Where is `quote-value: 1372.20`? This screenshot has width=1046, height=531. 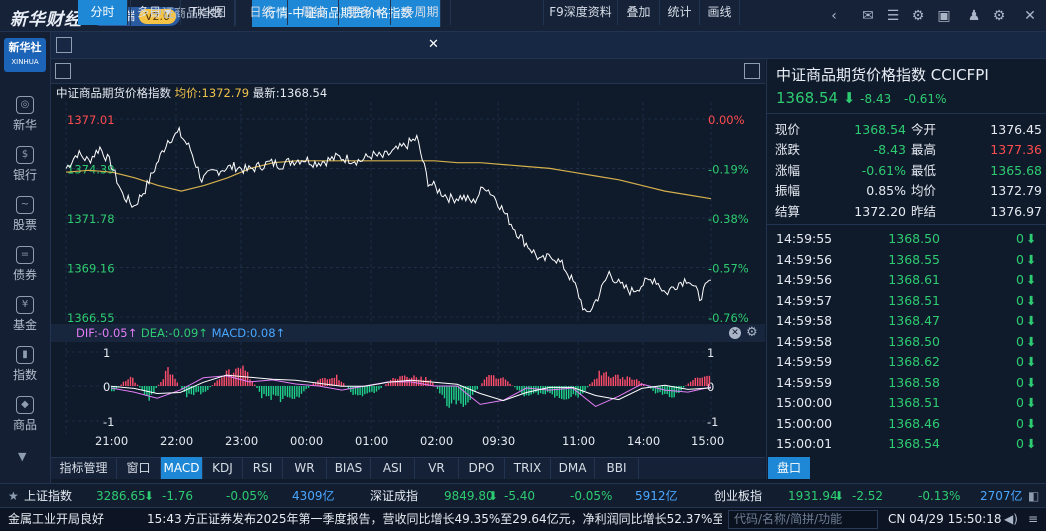
quote-value: 1372.20 is located at coordinates (880, 211).